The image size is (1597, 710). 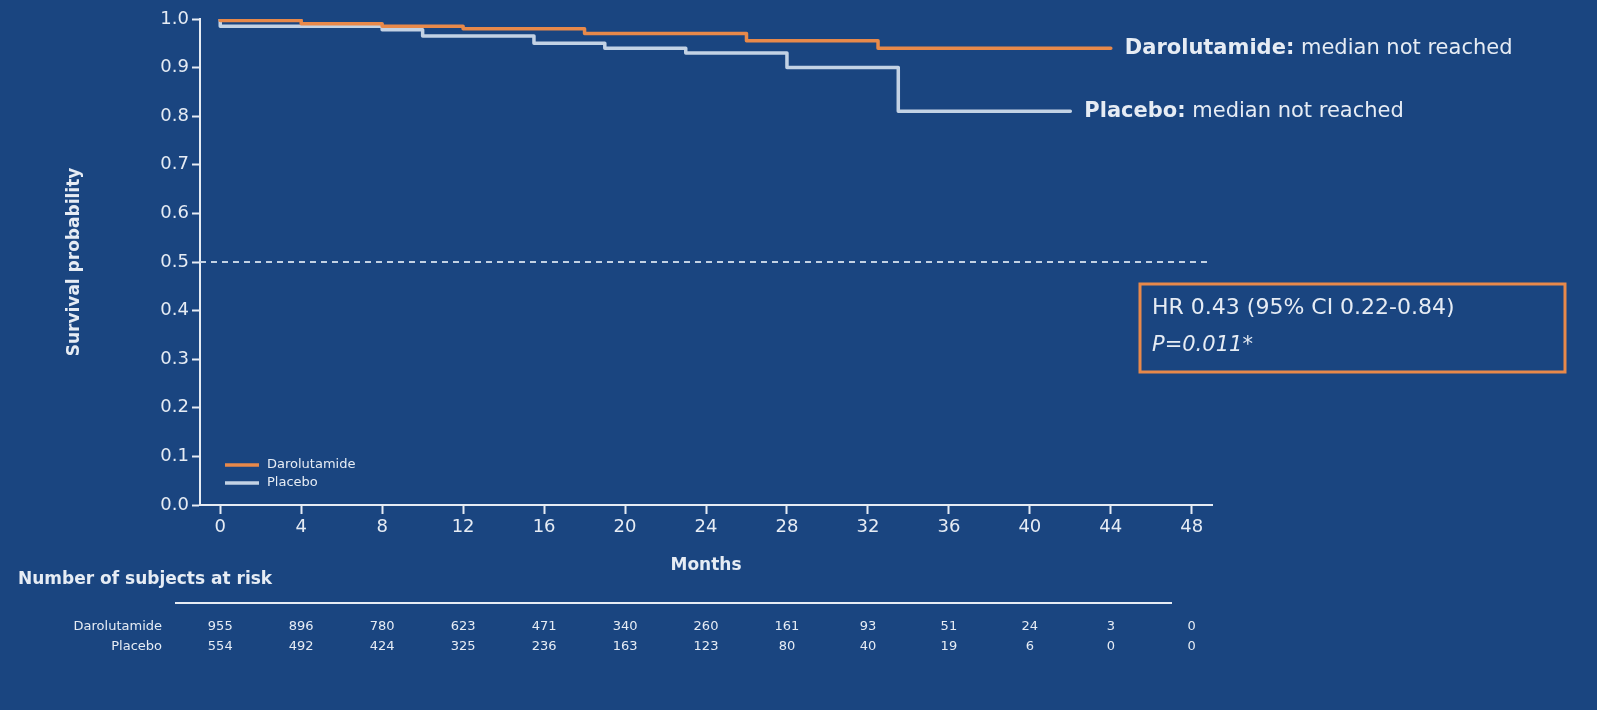 I want to click on x-tick-label: 24, so click(x=706, y=526).